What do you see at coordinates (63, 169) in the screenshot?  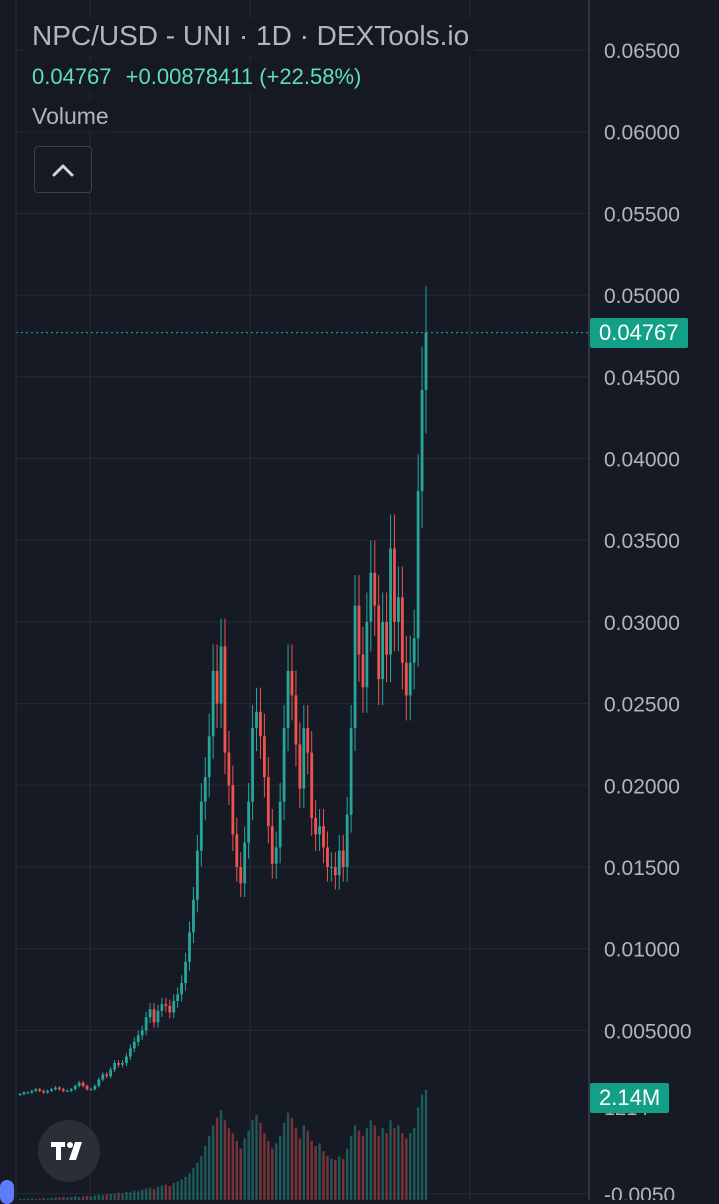 I see `collapse-legend-button` at bounding box center [63, 169].